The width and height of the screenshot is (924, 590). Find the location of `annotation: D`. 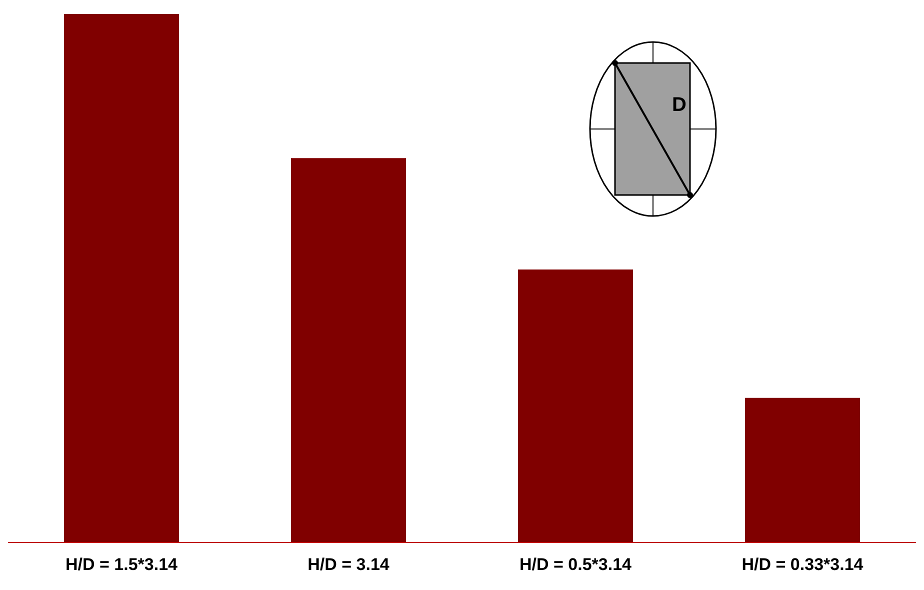

annotation: D is located at coordinates (679, 105).